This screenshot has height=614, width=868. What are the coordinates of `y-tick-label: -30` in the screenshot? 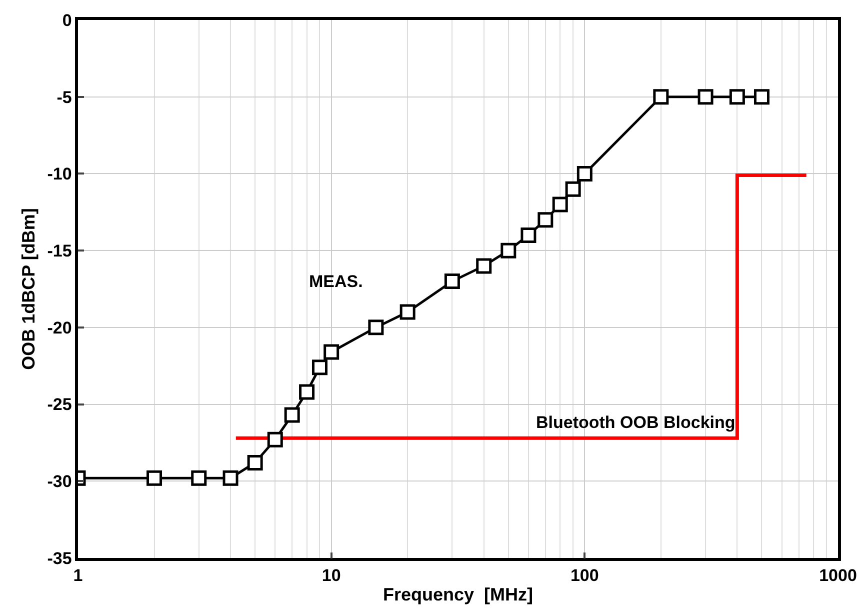 It's located at (59, 482).